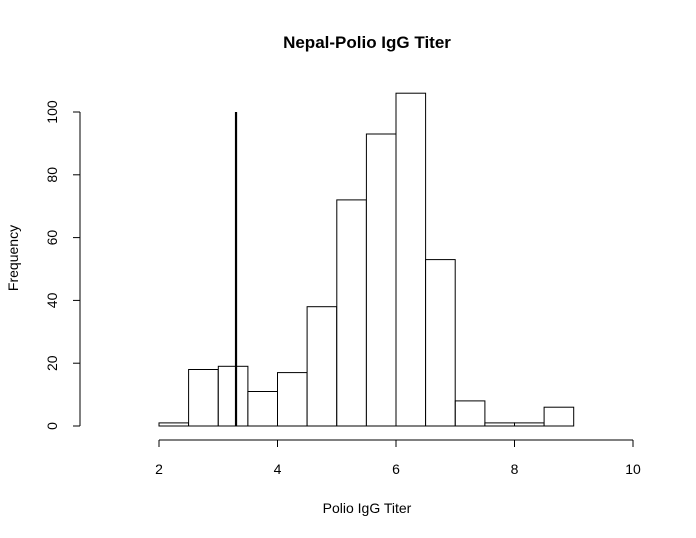  I want to click on y-tick-label: 60, so click(52, 238).